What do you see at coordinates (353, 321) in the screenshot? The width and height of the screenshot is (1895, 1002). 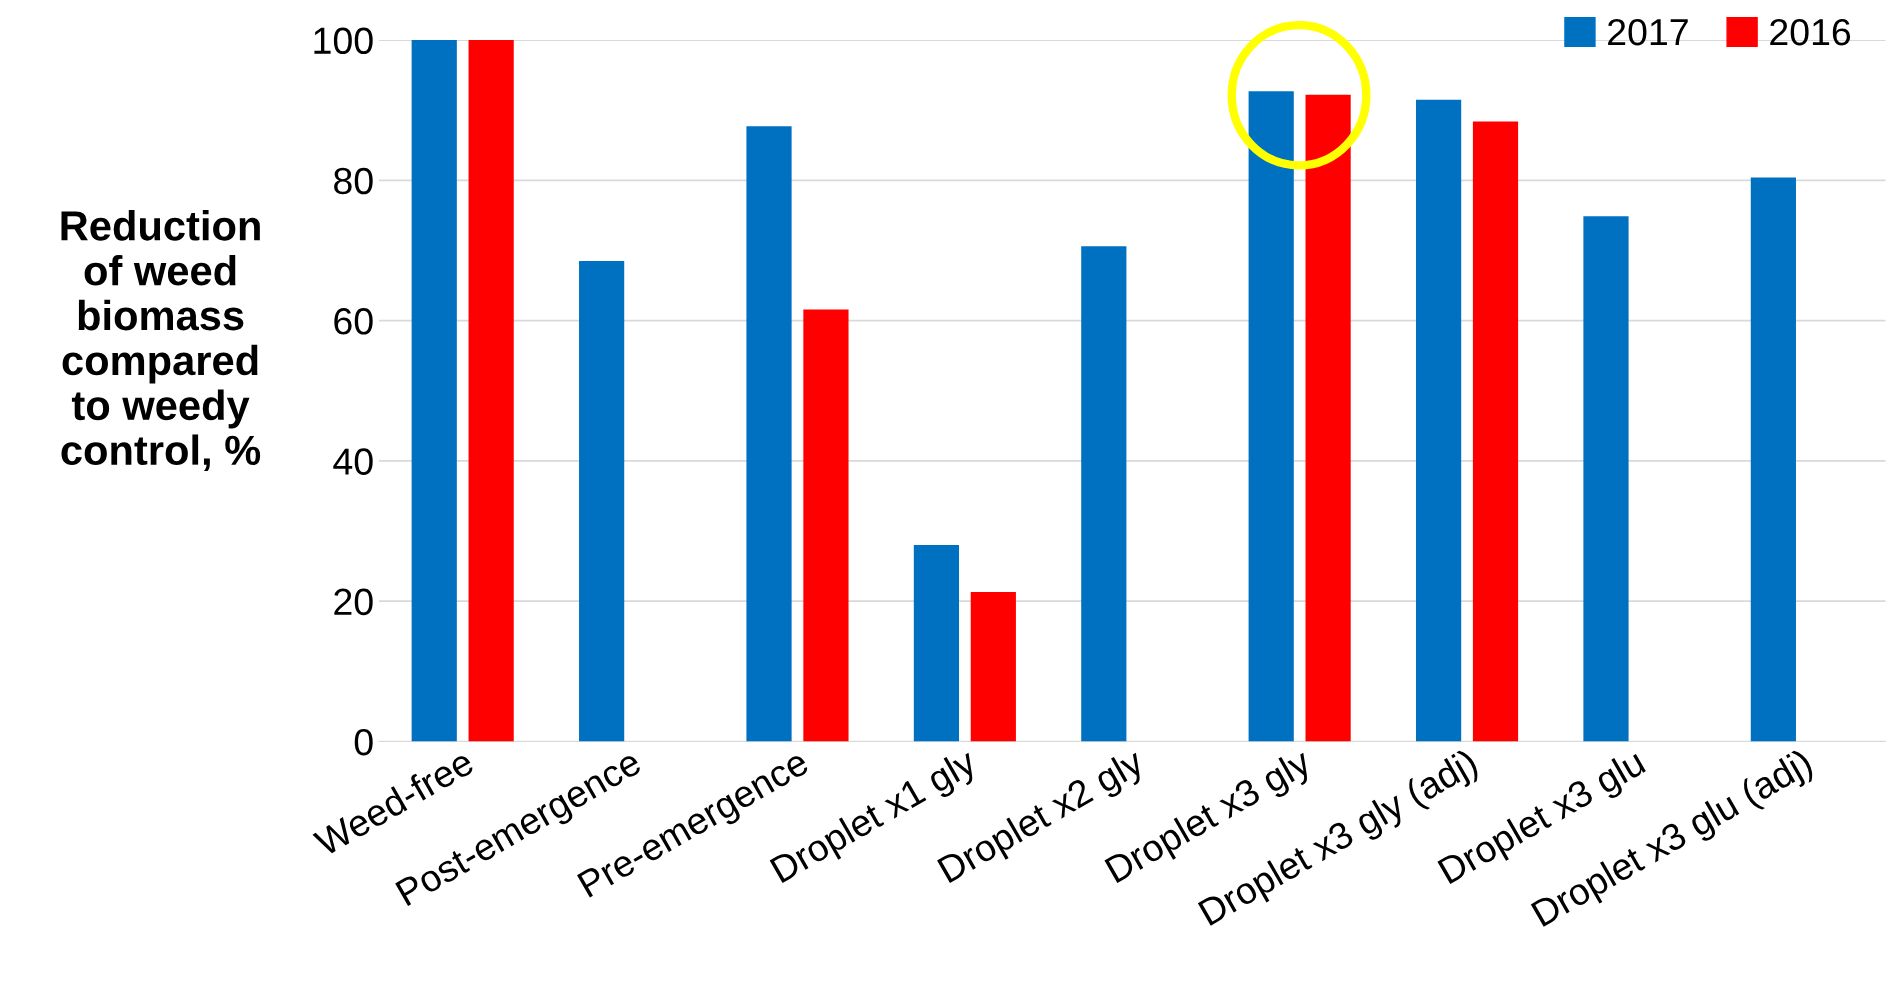 I see `y-tick-label: 60` at bounding box center [353, 321].